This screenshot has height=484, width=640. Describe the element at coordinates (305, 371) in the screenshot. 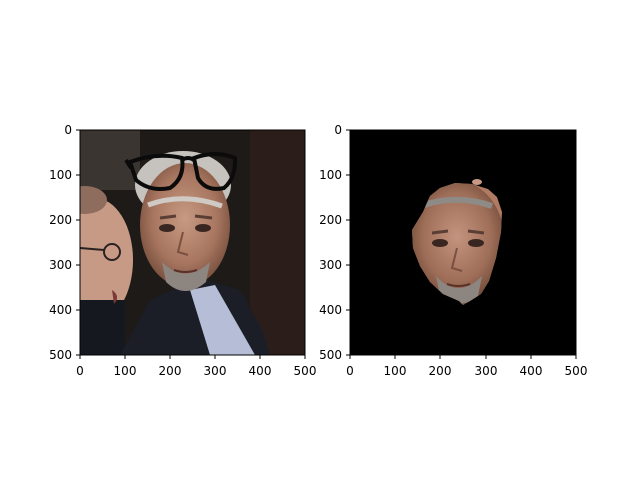

I see `left-x-tick-label: 500` at that location.